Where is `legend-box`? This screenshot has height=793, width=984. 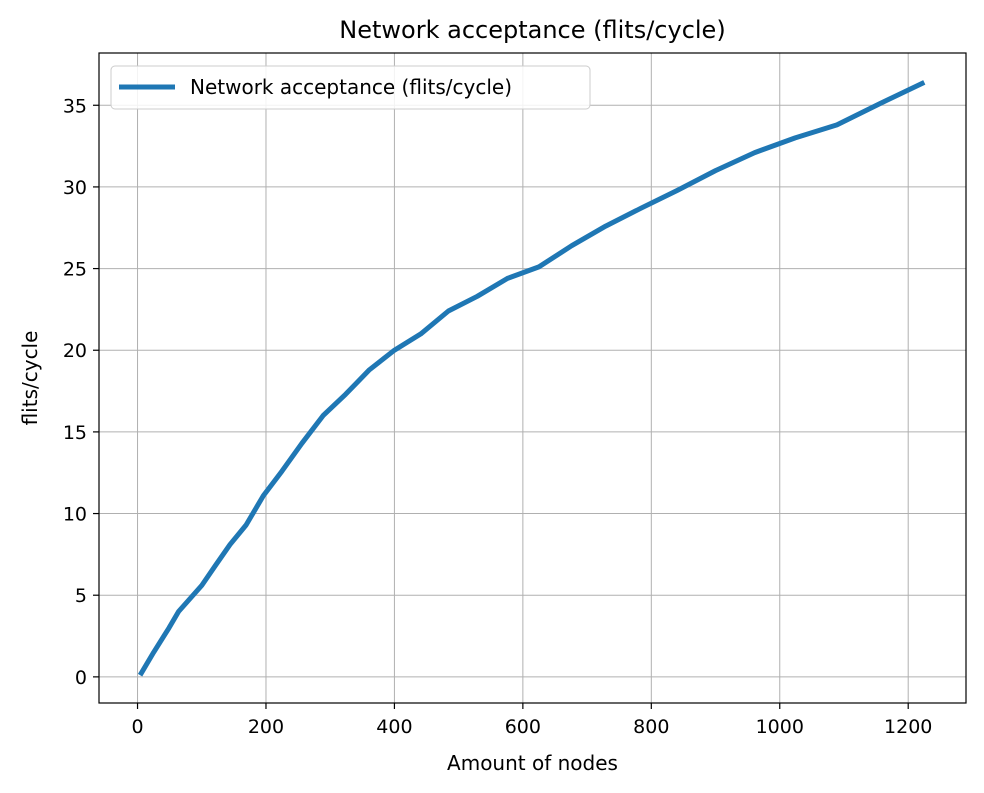
legend-box is located at coordinates (350, 87).